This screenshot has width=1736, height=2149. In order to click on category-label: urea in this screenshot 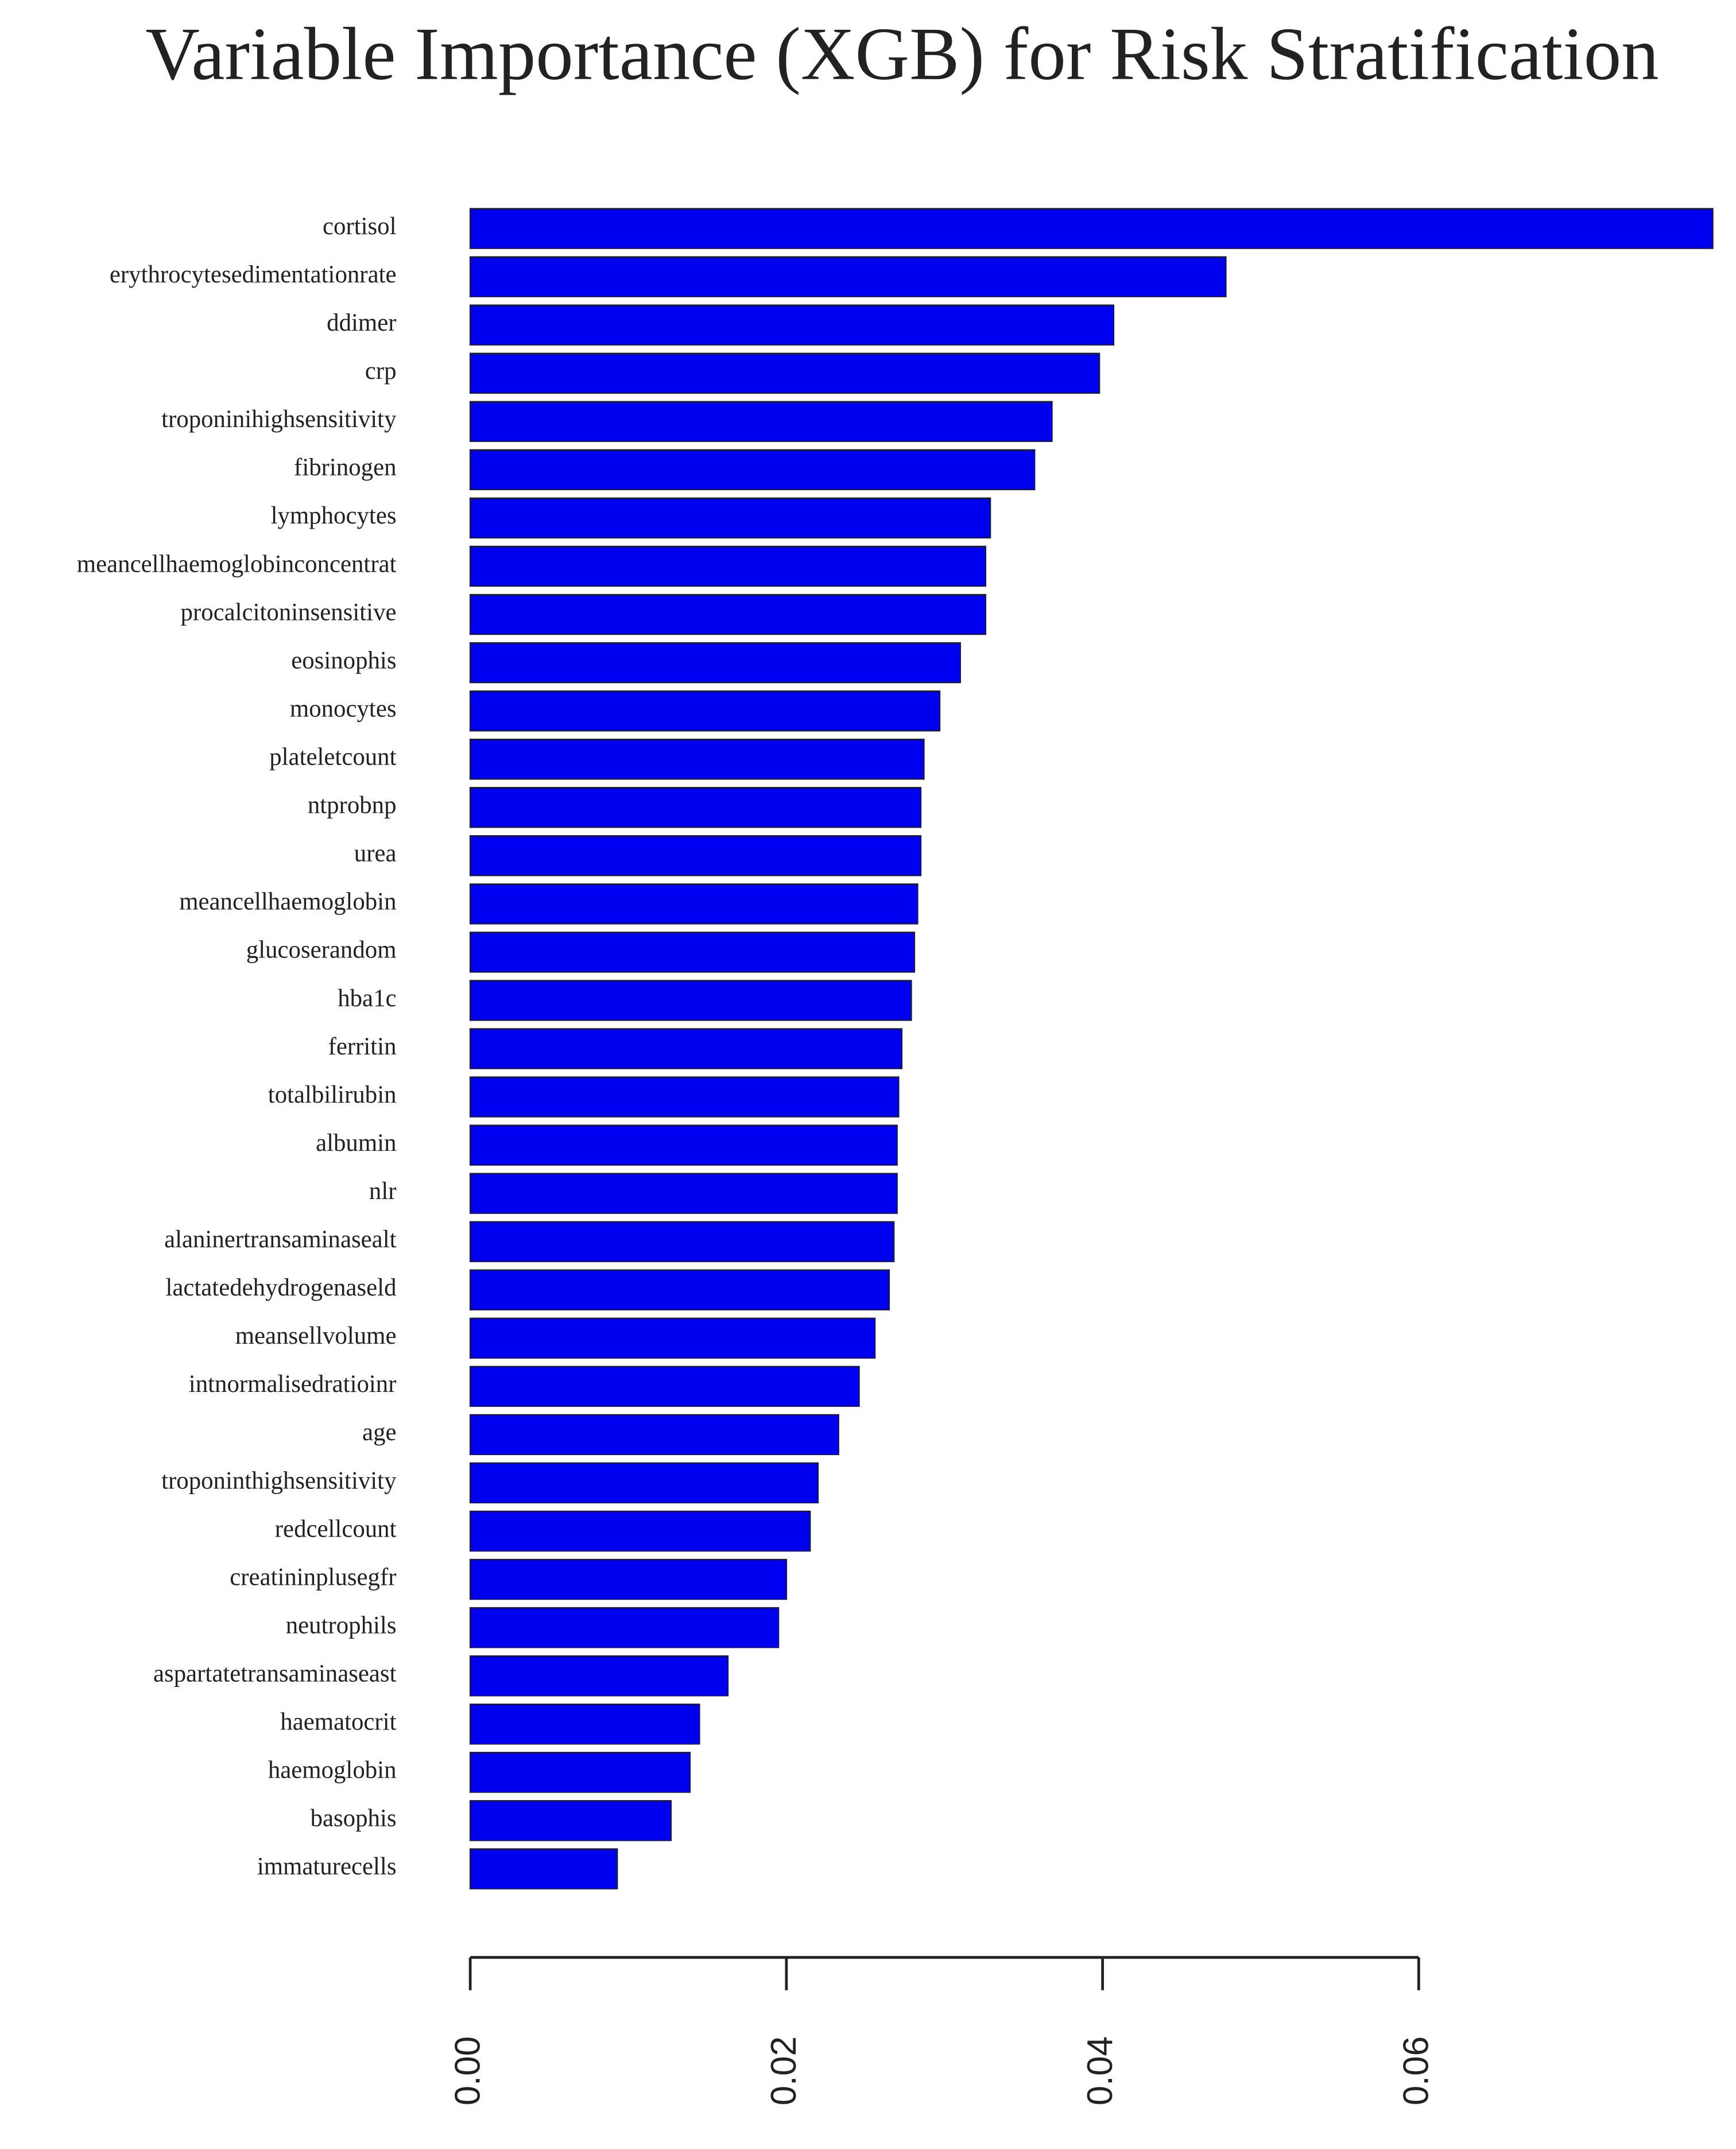, I will do `click(375, 853)`.